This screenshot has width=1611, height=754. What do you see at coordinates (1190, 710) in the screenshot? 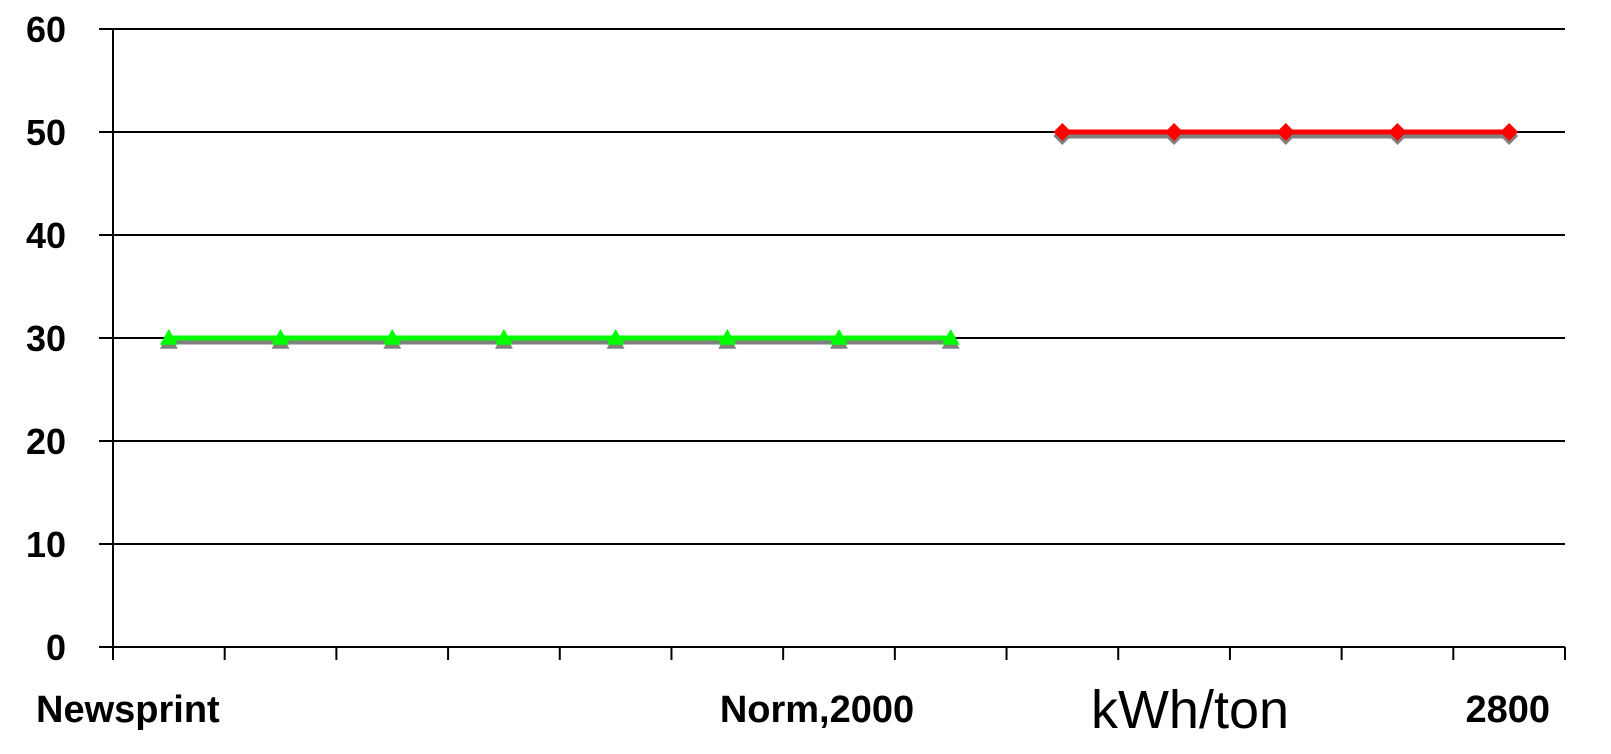
I see `x-axis-title: kWh/ton` at bounding box center [1190, 710].